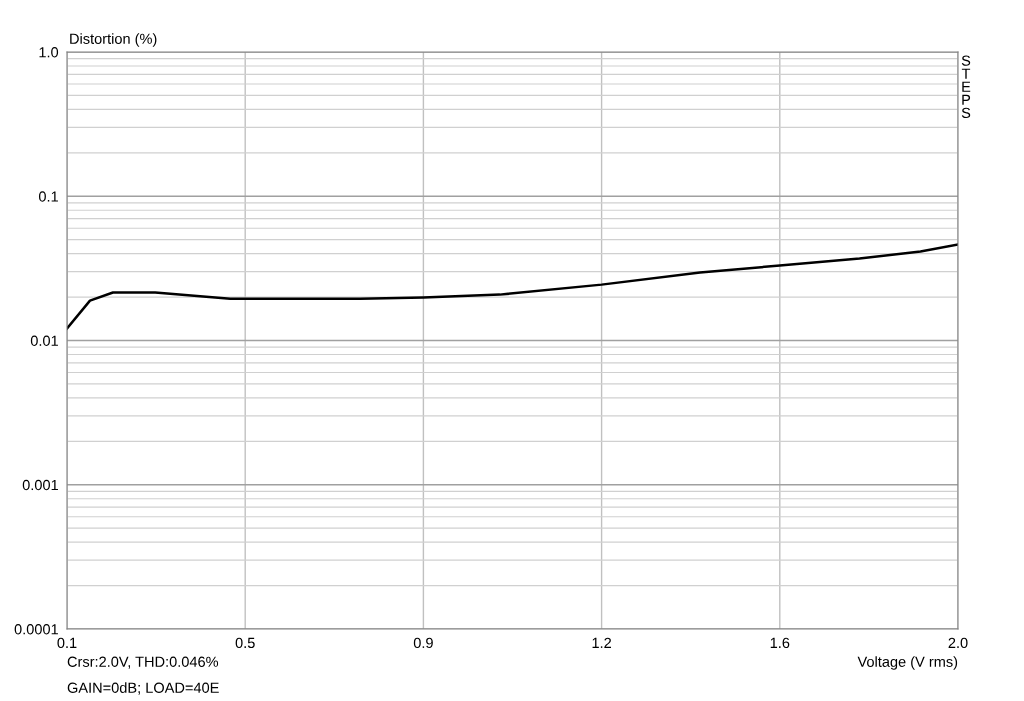 Image resolution: width=1024 pixels, height=701 pixels. Describe the element at coordinates (245, 643) in the screenshot. I see `x-tick-label: 0.5` at that location.